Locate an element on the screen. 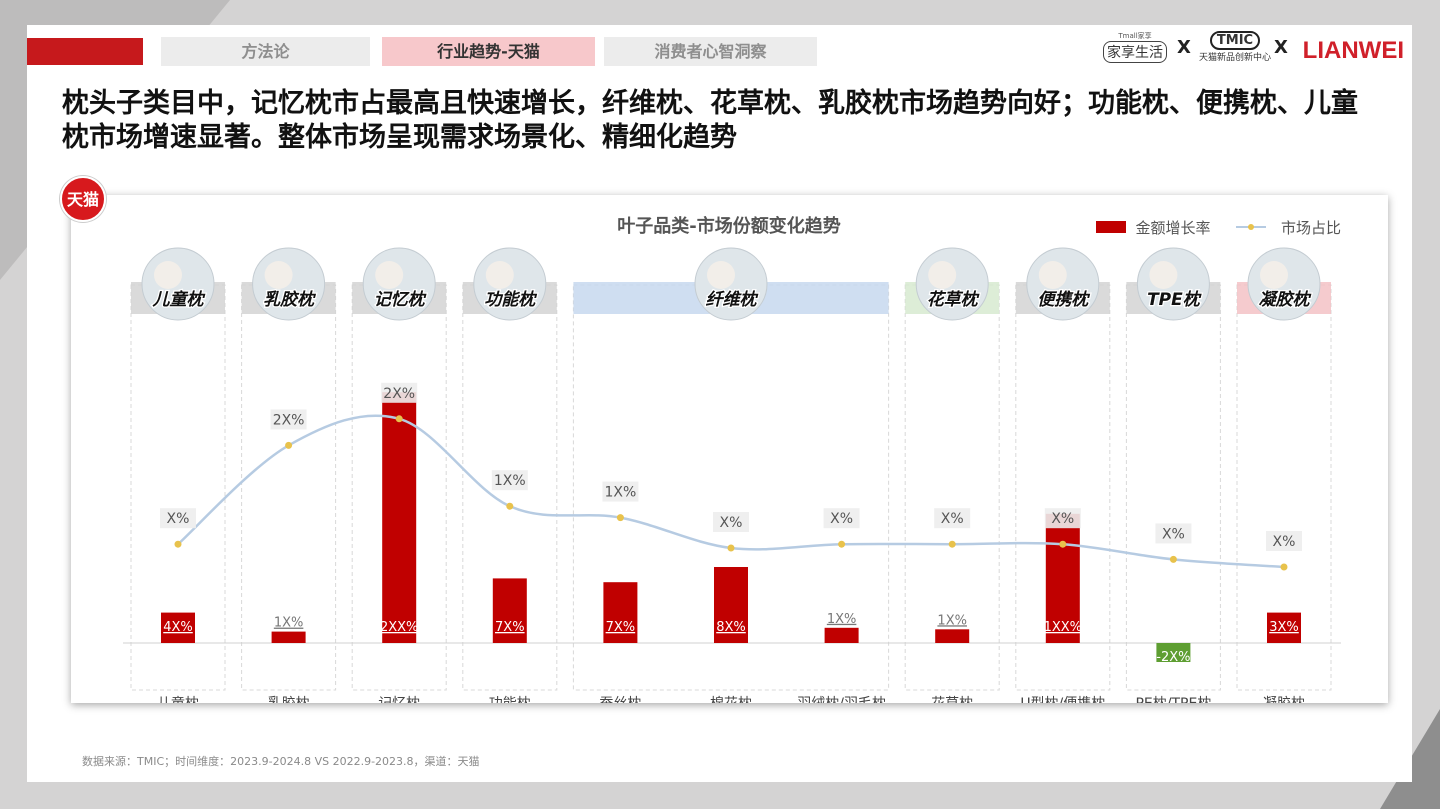  group-header-label: 花草枕 is located at coordinates (953, 300).